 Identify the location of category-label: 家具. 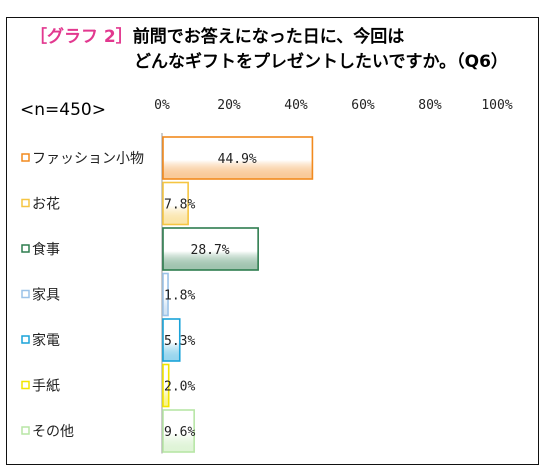
(46, 295).